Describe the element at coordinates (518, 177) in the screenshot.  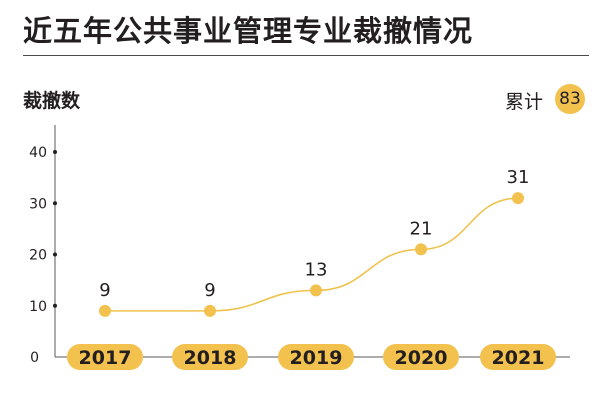
I see `data-label: 31` at that location.